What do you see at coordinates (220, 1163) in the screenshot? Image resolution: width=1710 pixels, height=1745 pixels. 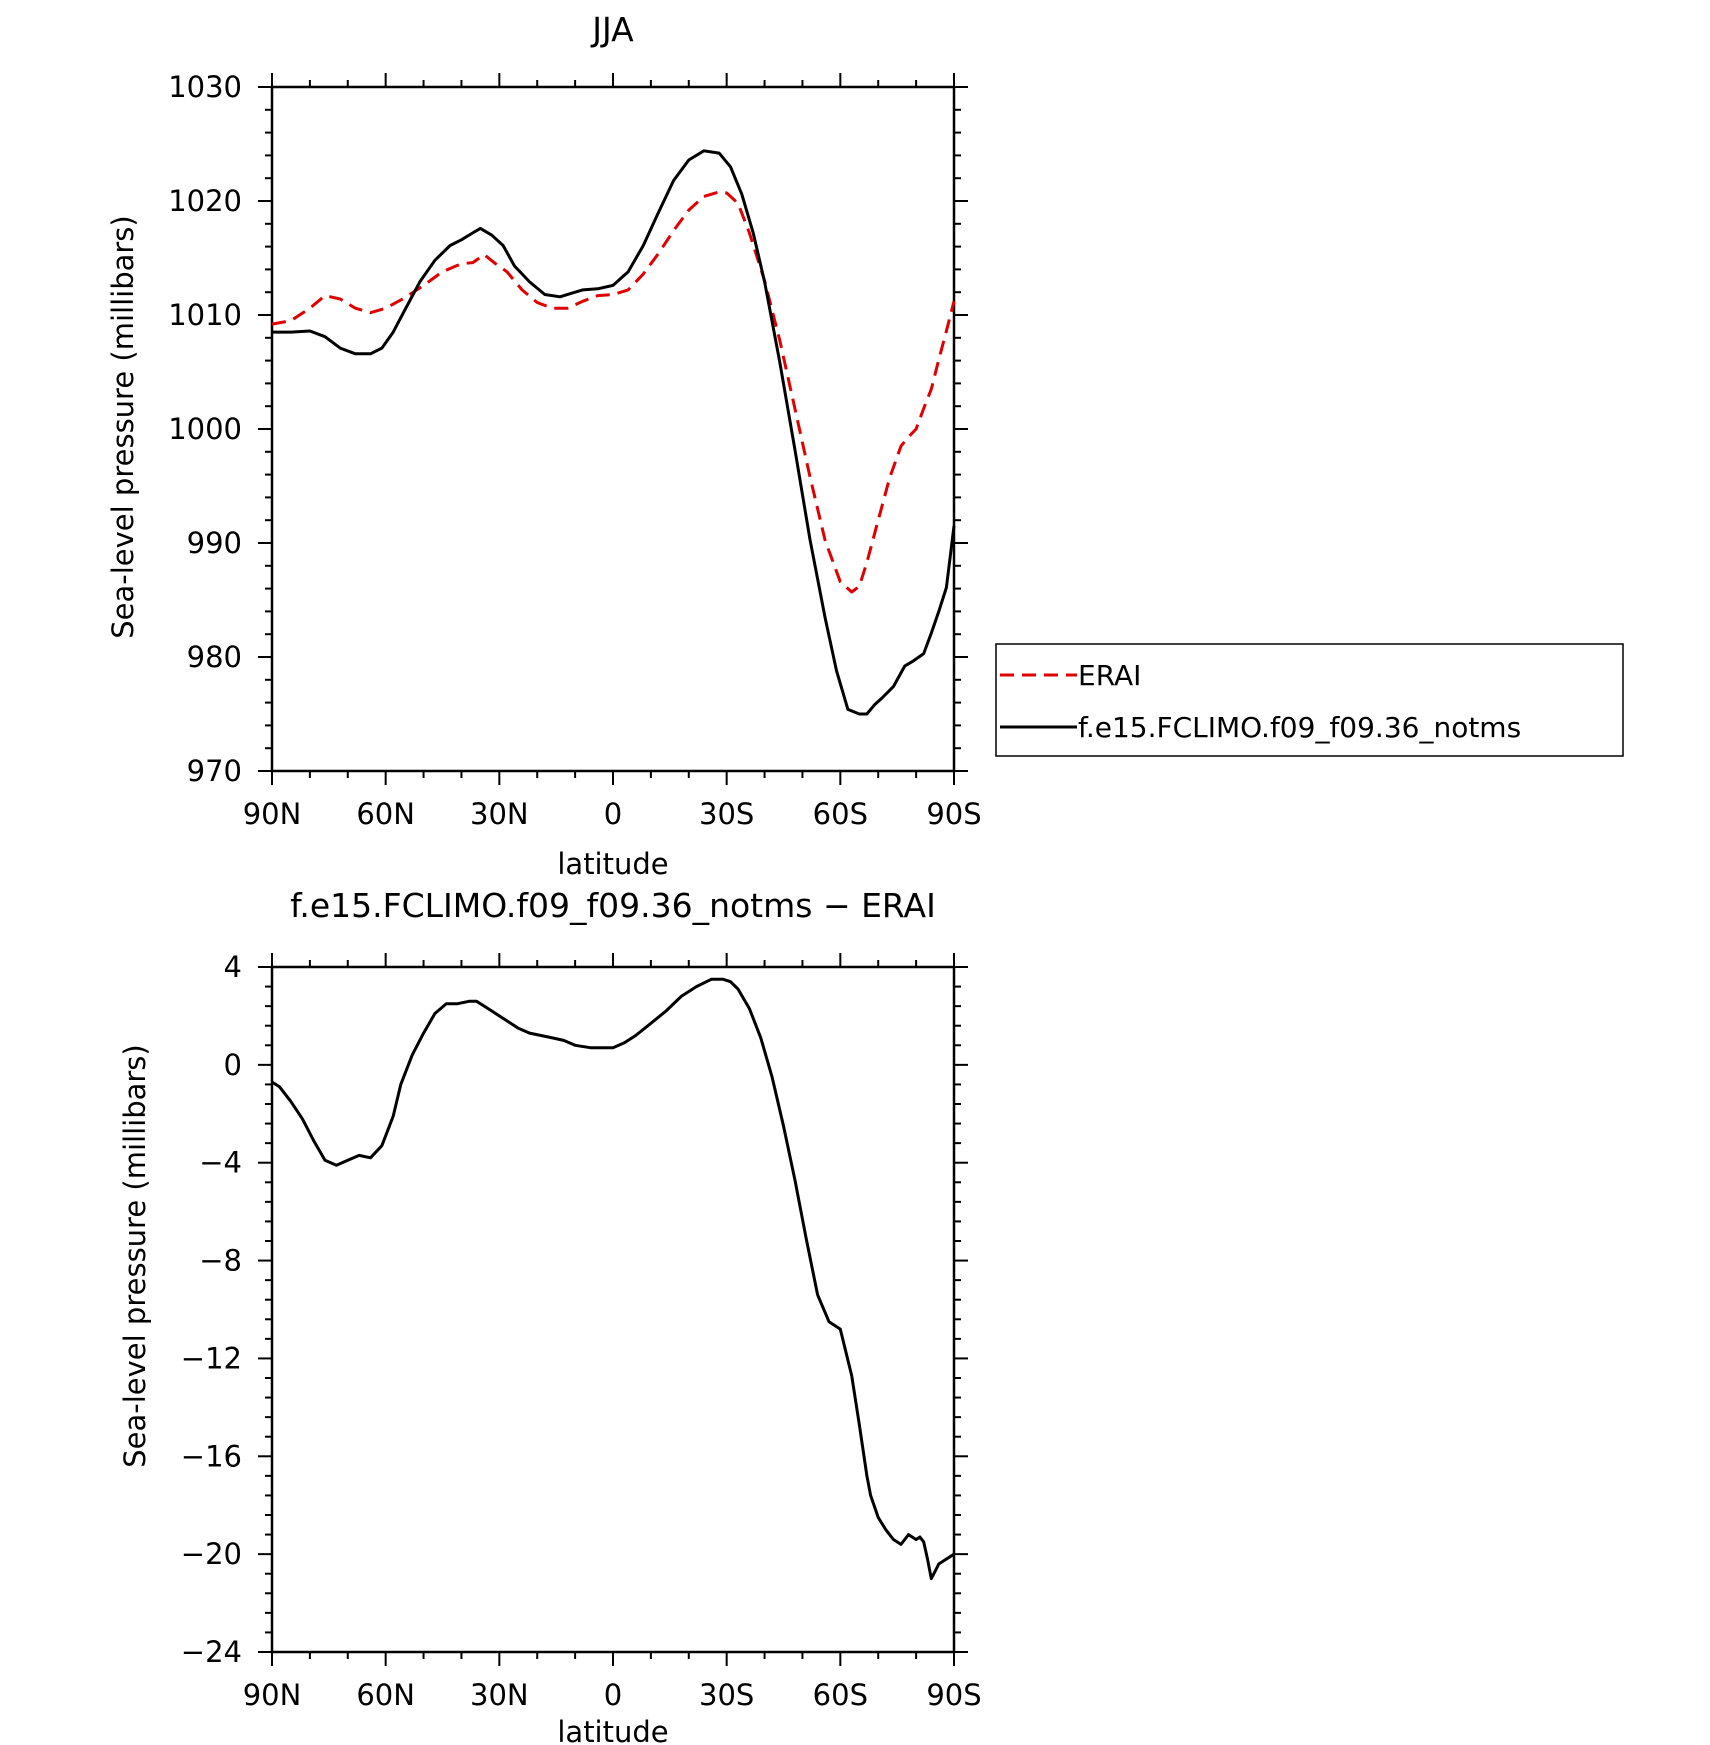 I see `y-tick-label: −4` at bounding box center [220, 1163].